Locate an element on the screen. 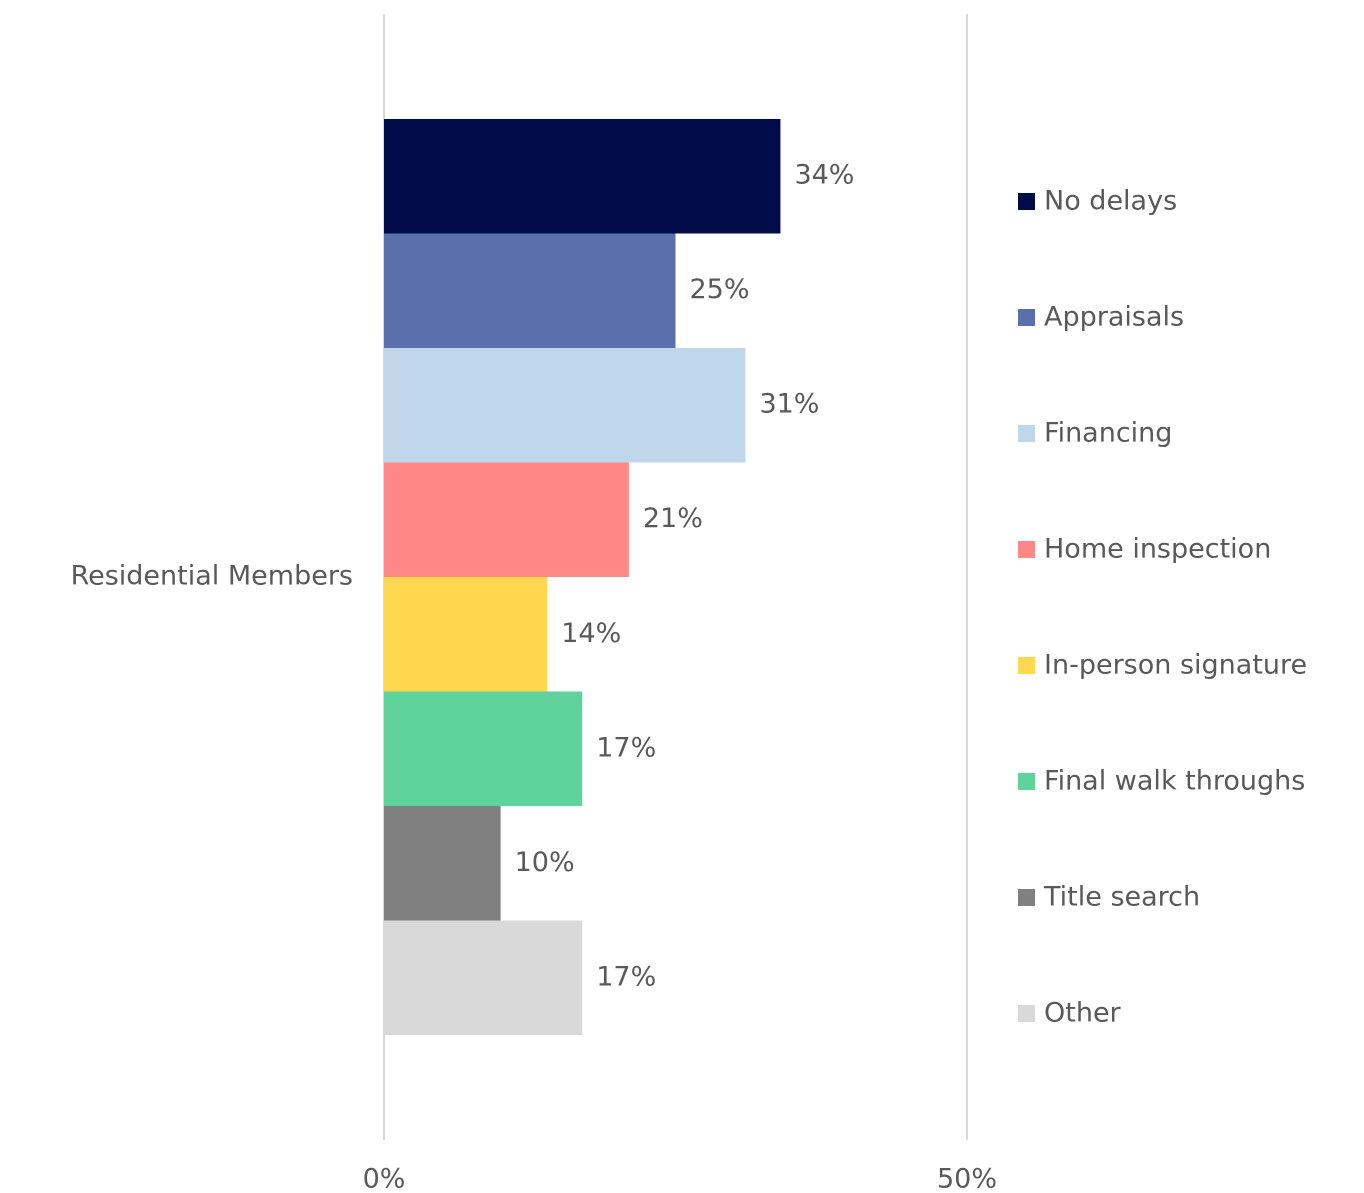 This screenshot has width=1364, height=1193. data-label: 25% is located at coordinates (720, 289).